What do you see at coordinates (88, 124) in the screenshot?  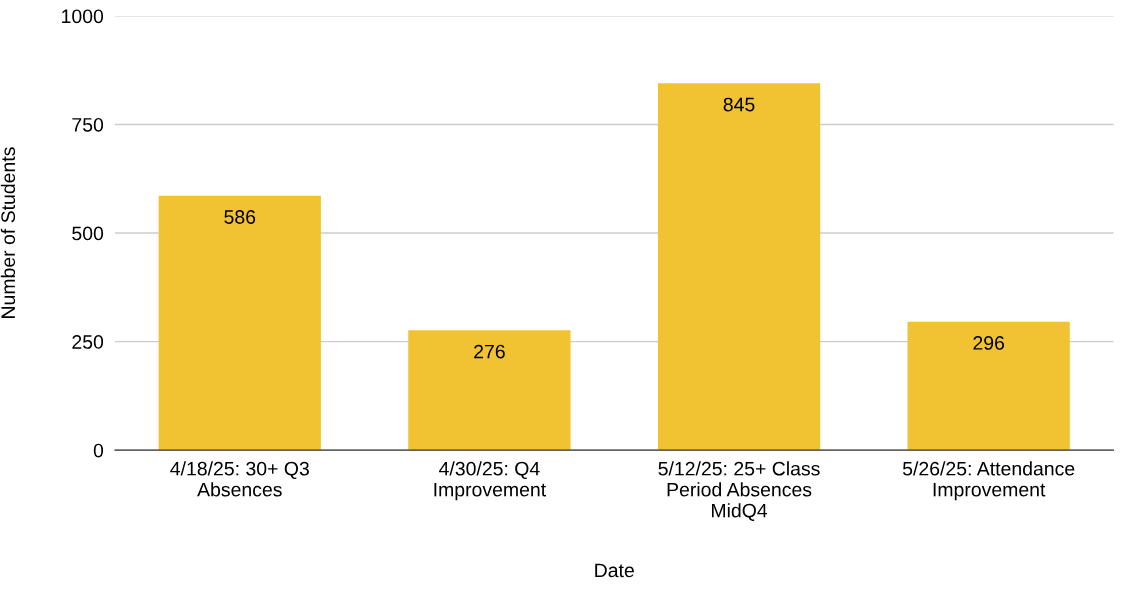 I see `y-tick-label: 750` at bounding box center [88, 124].